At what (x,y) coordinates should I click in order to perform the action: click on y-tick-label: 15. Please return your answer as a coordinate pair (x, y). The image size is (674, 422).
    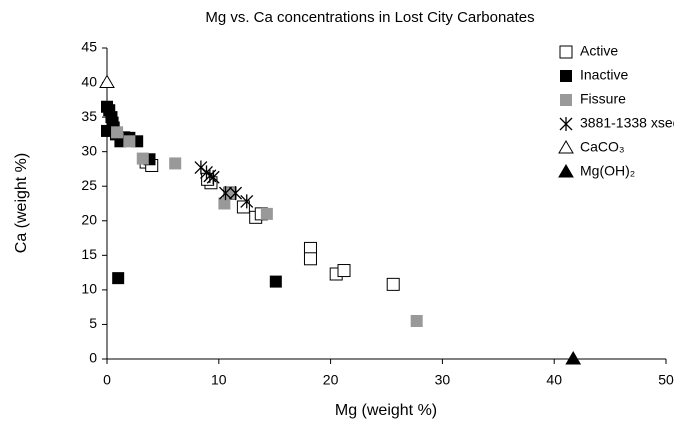
    Looking at the image, I should click on (89, 254).